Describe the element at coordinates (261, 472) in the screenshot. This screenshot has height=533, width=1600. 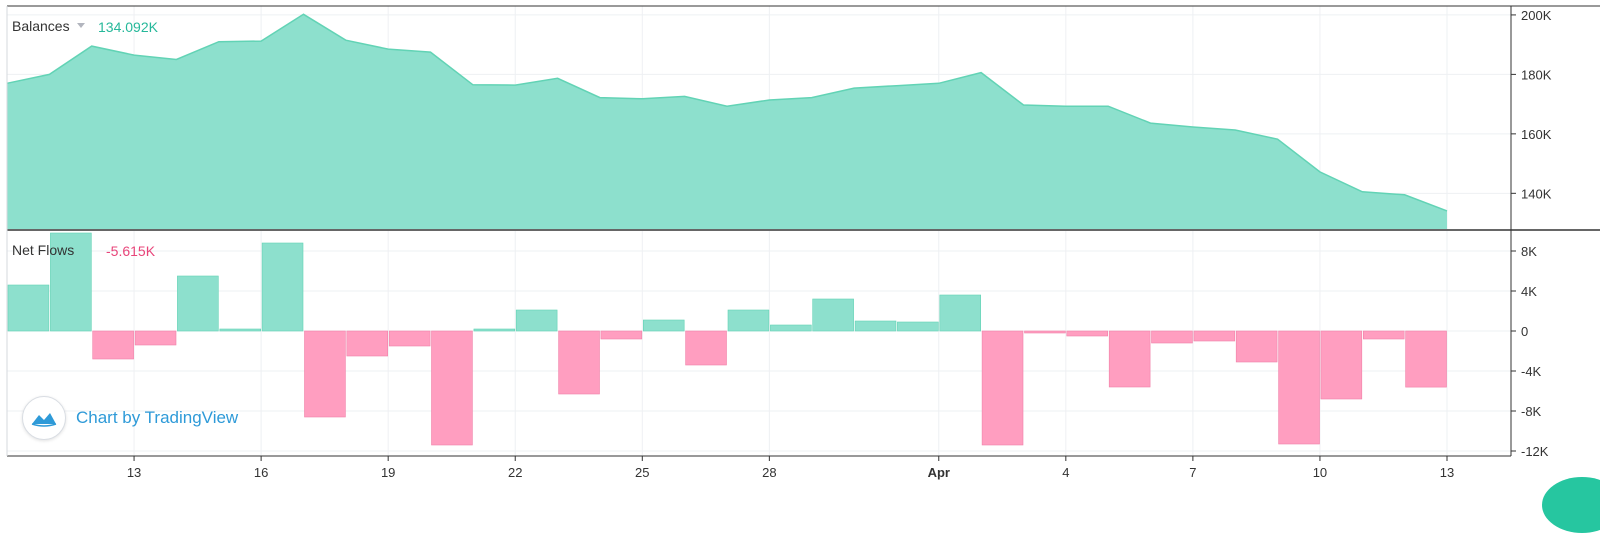
I see `time-tick-label: 16` at that location.